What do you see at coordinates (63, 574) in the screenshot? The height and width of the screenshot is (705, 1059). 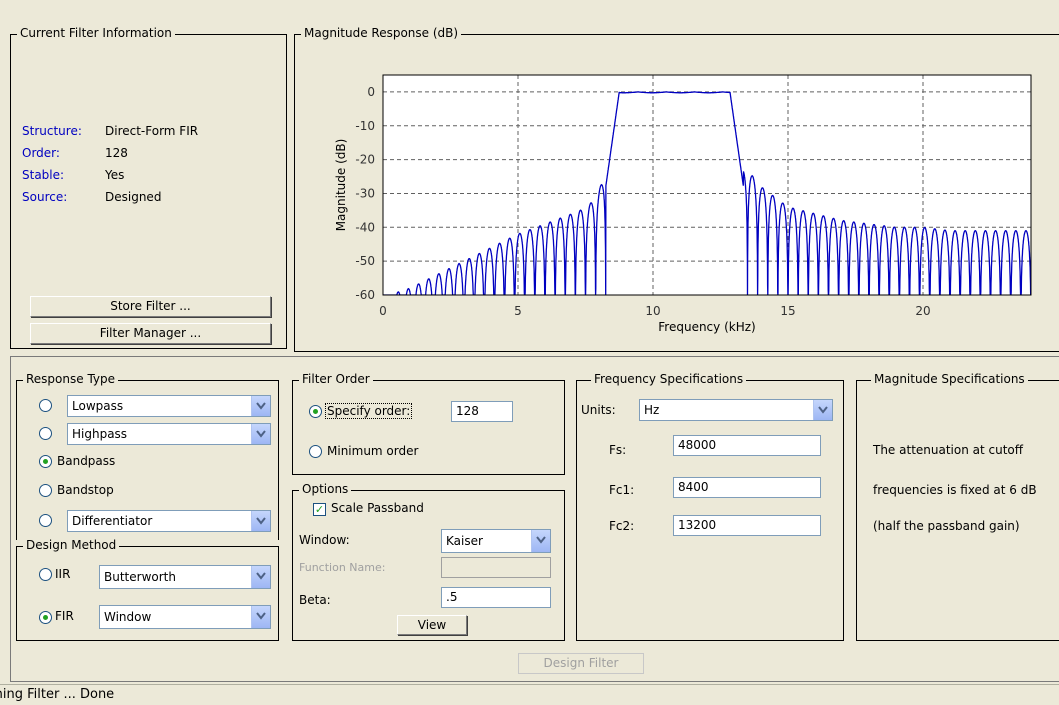 I see `iir-label: IIR` at bounding box center [63, 574].